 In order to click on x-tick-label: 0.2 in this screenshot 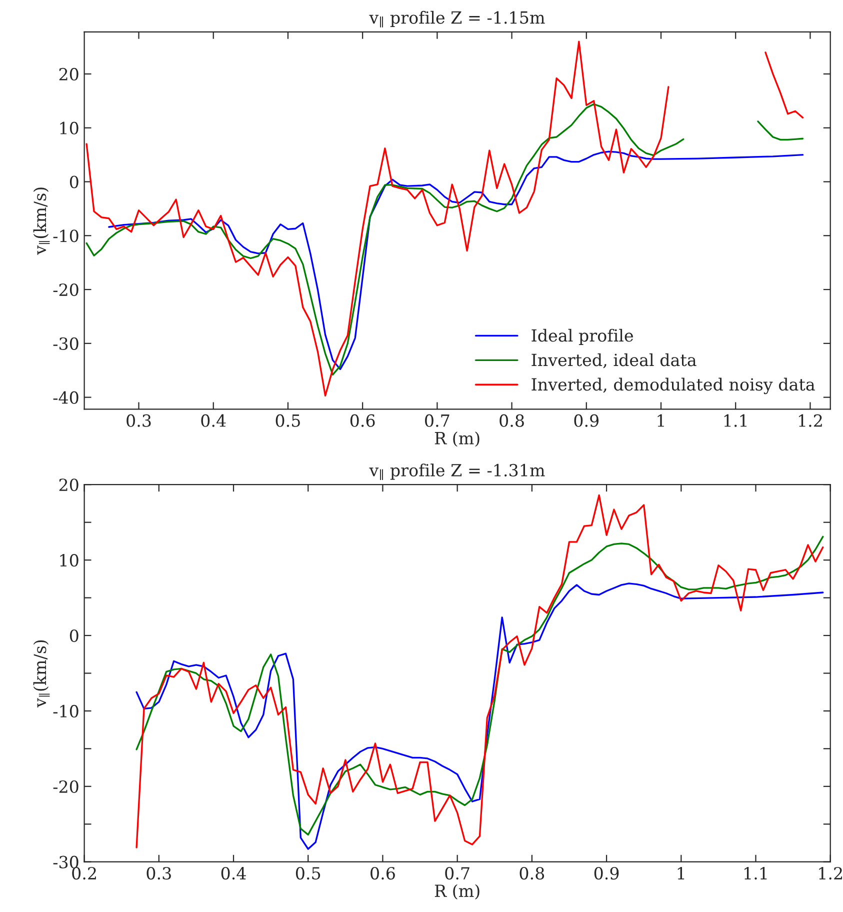, I will do `click(84, 873)`.